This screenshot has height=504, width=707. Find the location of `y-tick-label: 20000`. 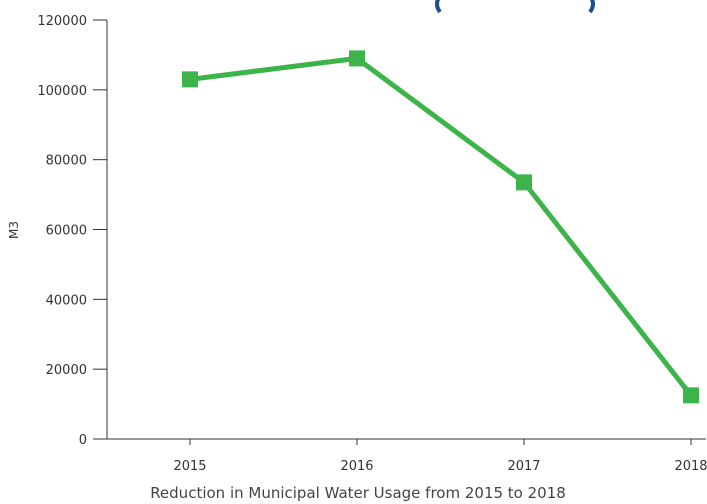

y-tick-label: 20000 is located at coordinates (66, 370).